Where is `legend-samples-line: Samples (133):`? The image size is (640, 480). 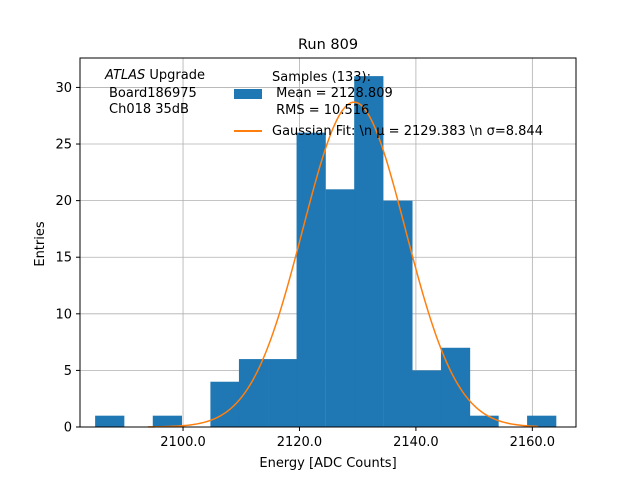 legend-samples-line: Samples (133): is located at coordinates (321, 77).